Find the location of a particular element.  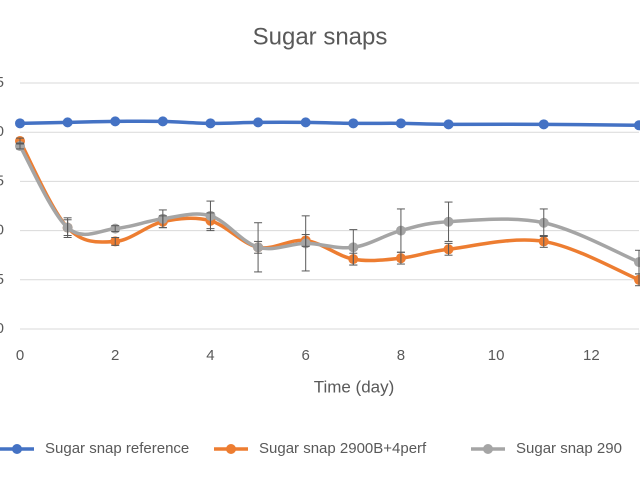

x-tick-label: 6 is located at coordinates (306, 355).